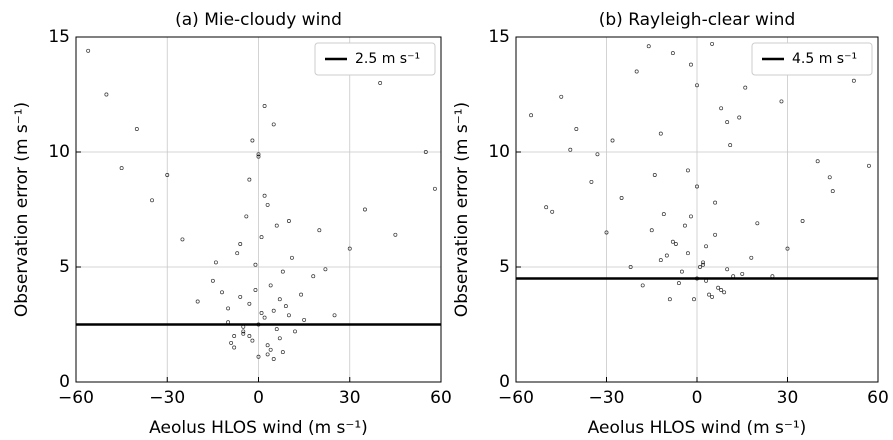 The image size is (893, 440). Describe the element at coordinates (64, 267) in the screenshot. I see `y-tick-label: 5` at that location.